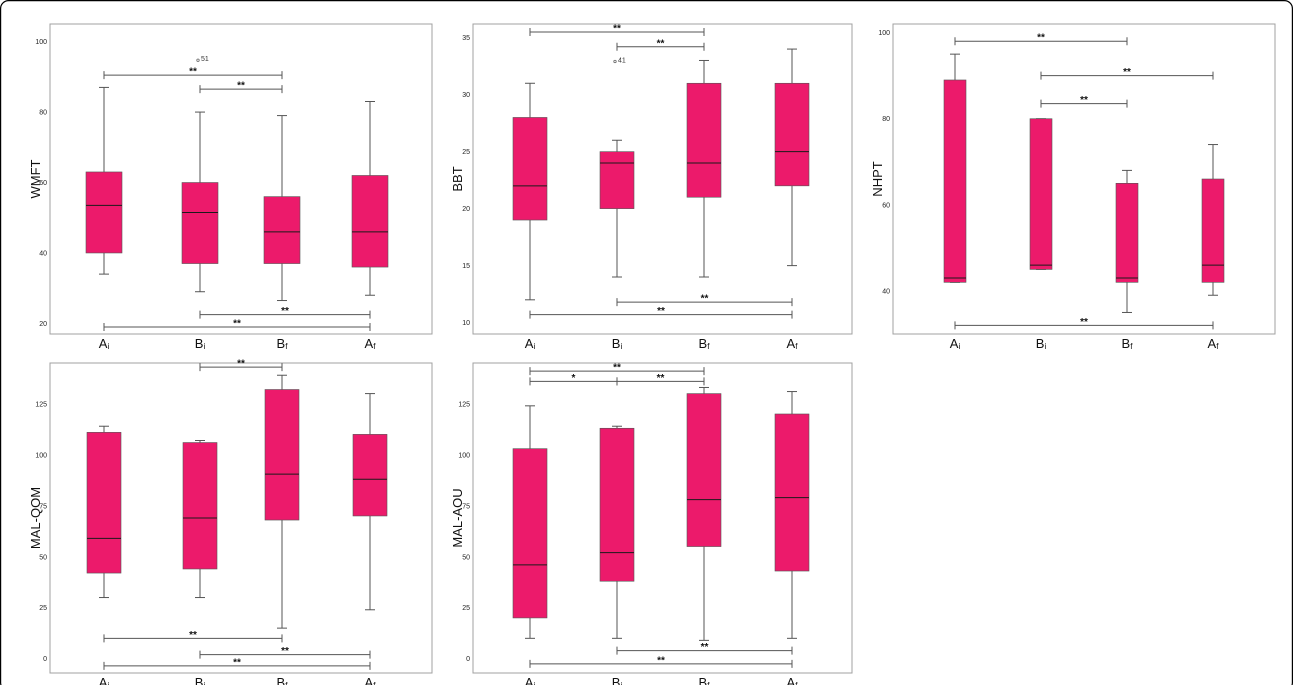 This screenshot has height=685, width=1293. I want to click on box-bbt-bf, so click(704, 140).